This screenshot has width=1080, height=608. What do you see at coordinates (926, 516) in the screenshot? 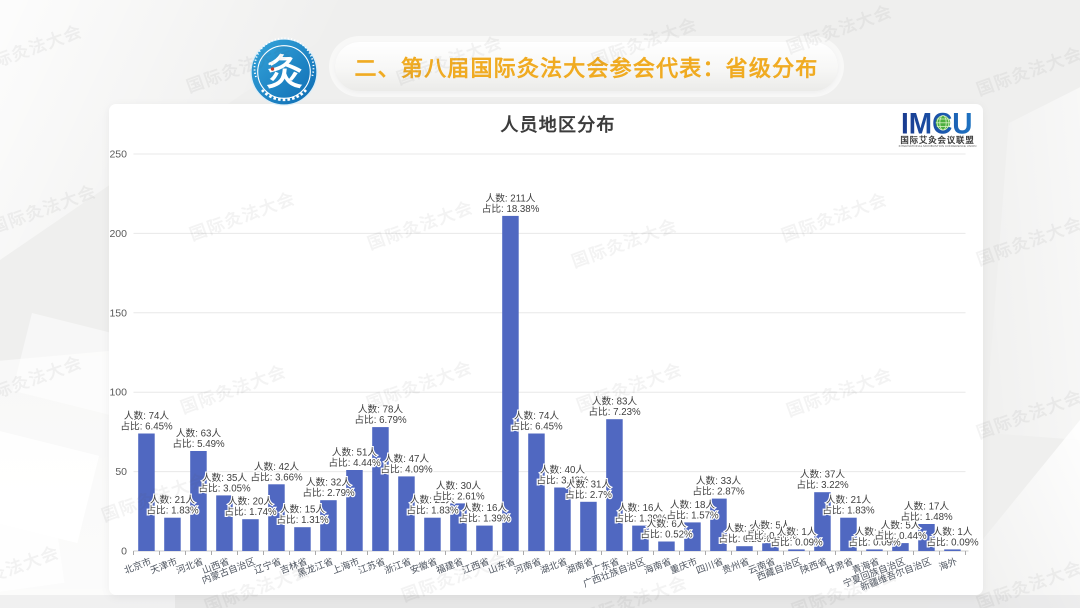
I see `svg-text: 占比: 1.48%` at bounding box center [926, 516].